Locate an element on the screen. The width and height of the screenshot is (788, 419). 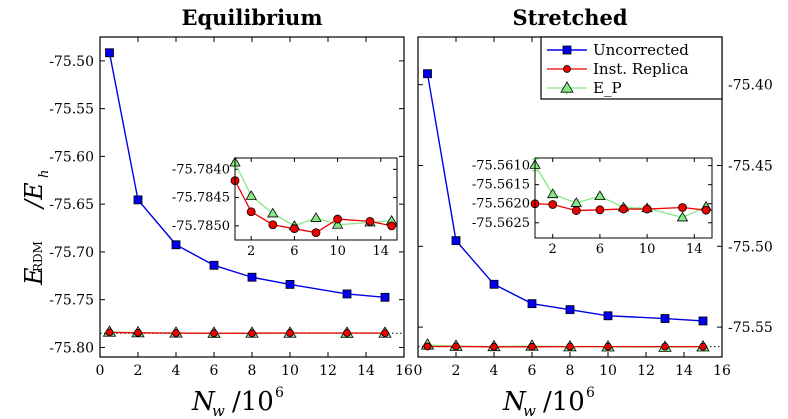
x-tick-label: 16 is located at coordinates (722, 371).